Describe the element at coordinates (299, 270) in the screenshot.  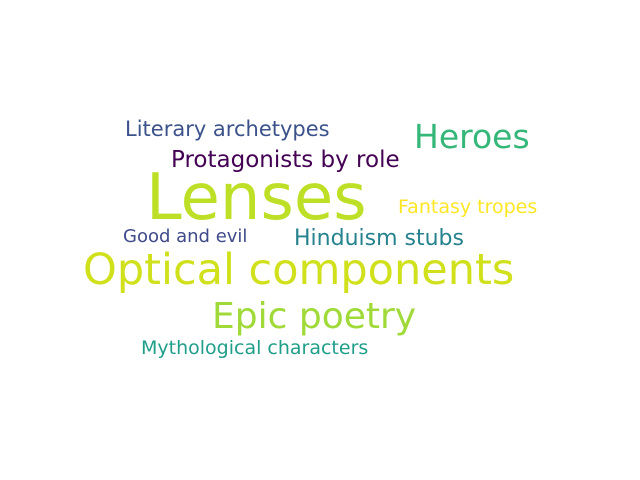
I see `word-optical-components: Optical components` at that location.